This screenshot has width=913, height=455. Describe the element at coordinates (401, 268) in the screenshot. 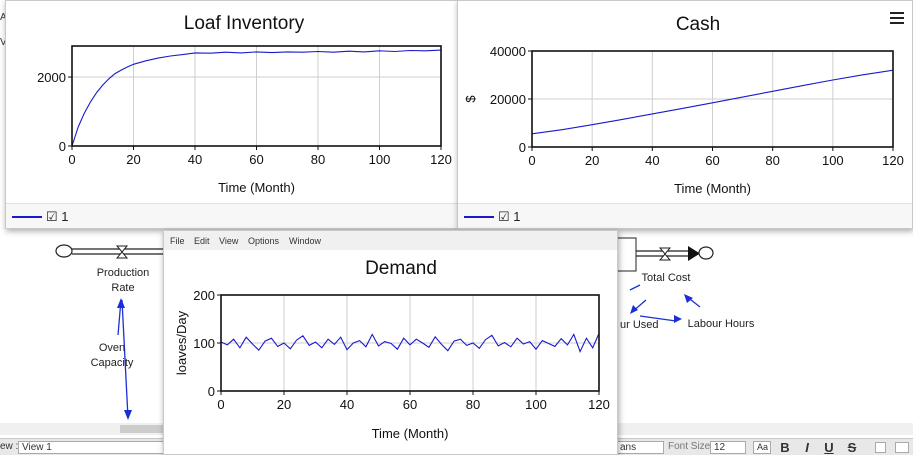

I see `chart-title: Demand` at that location.